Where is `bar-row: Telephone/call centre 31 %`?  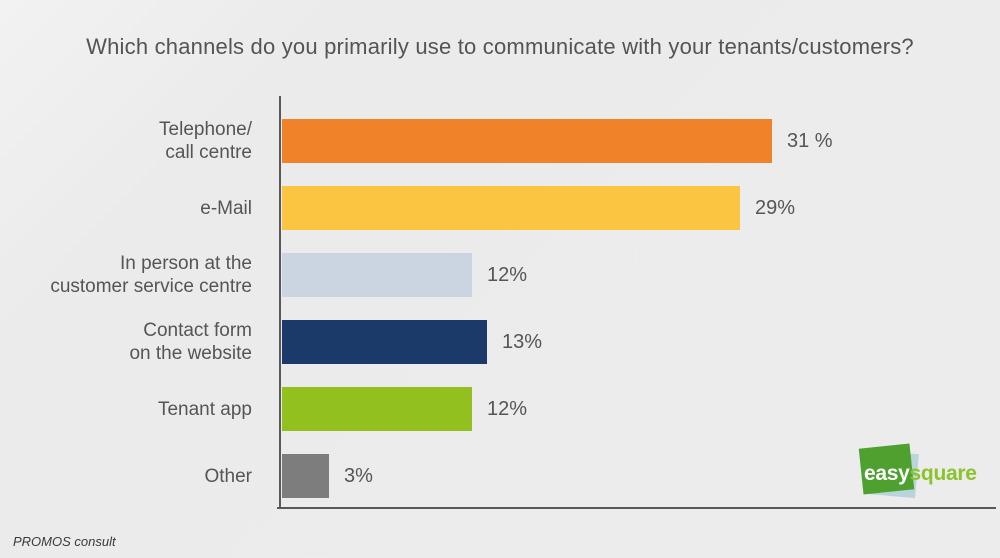 bar-row: Telephone/call centre 31 % is located at coordinates (500, 141).